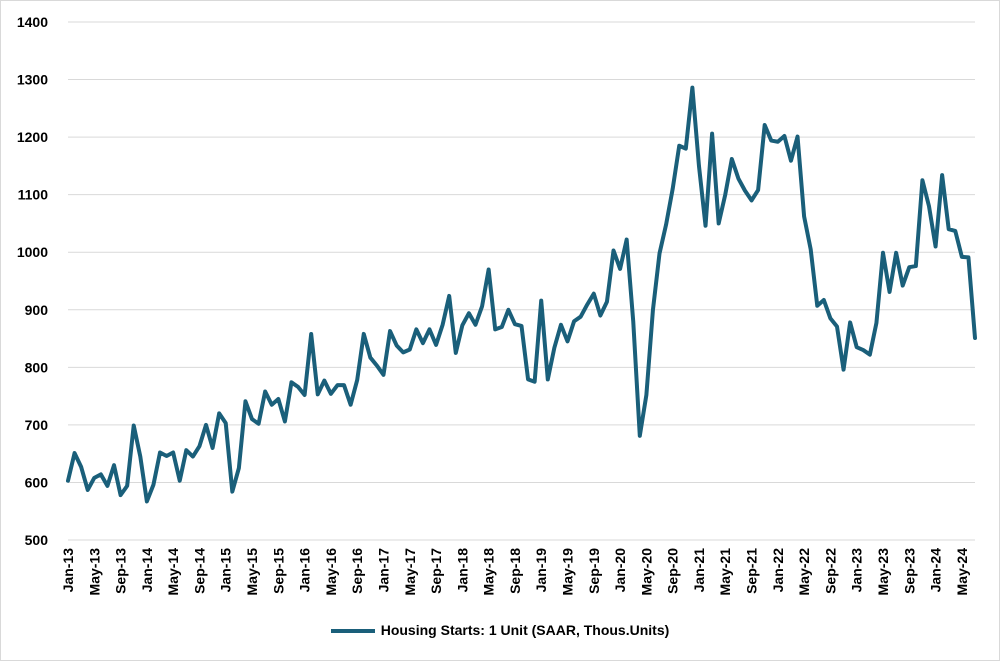 The height and width of the screenshot is (661, 1000). I want to click on x-tick-label: Jan-14, so click(147, 570).